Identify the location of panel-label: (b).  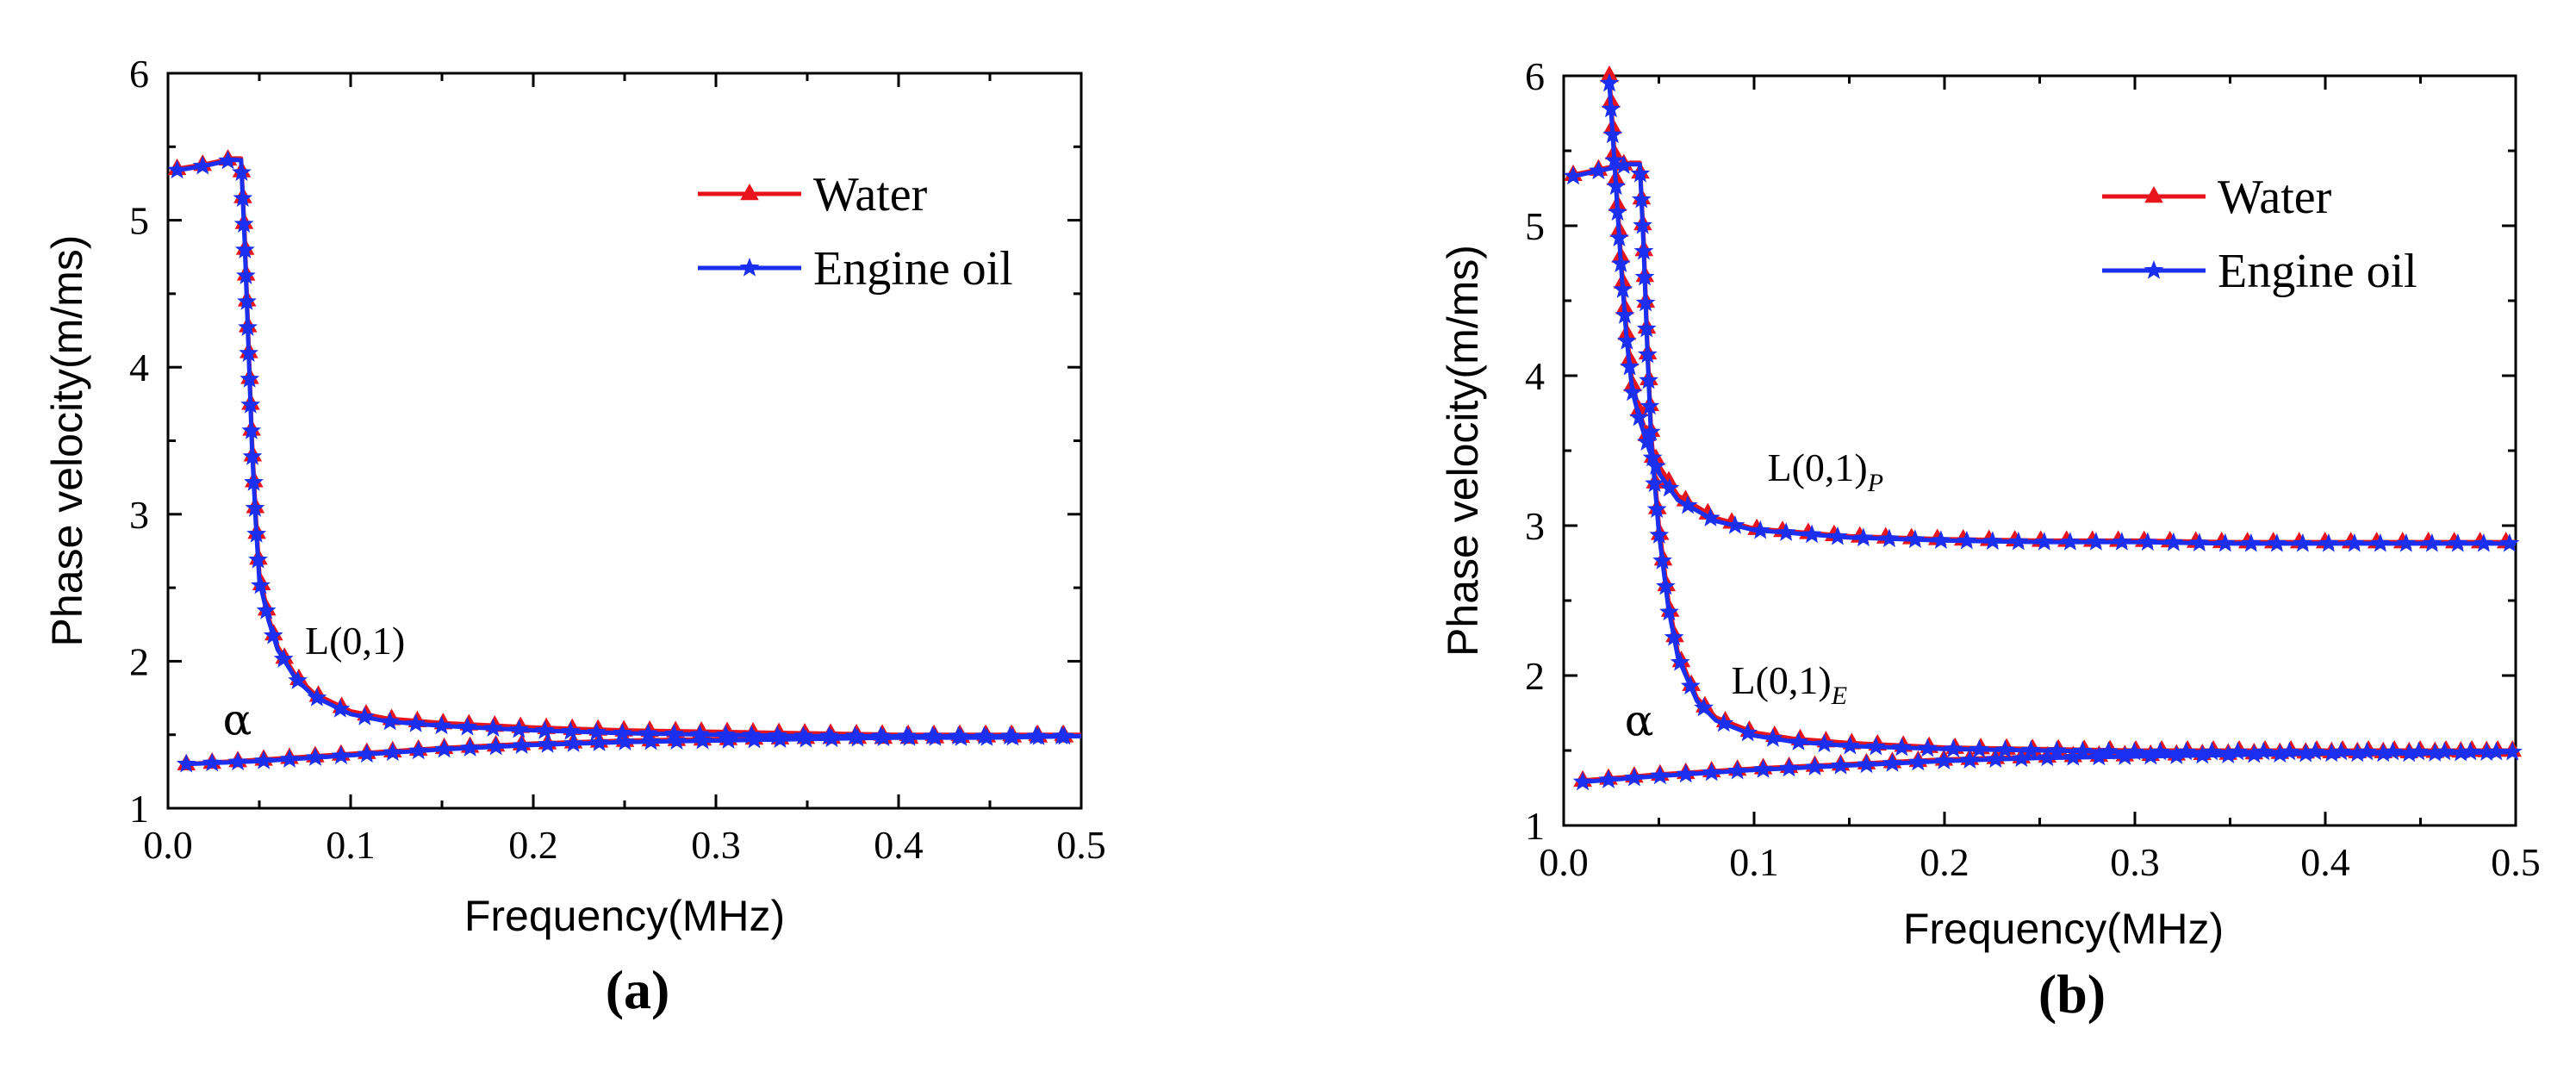
(2072, 994).